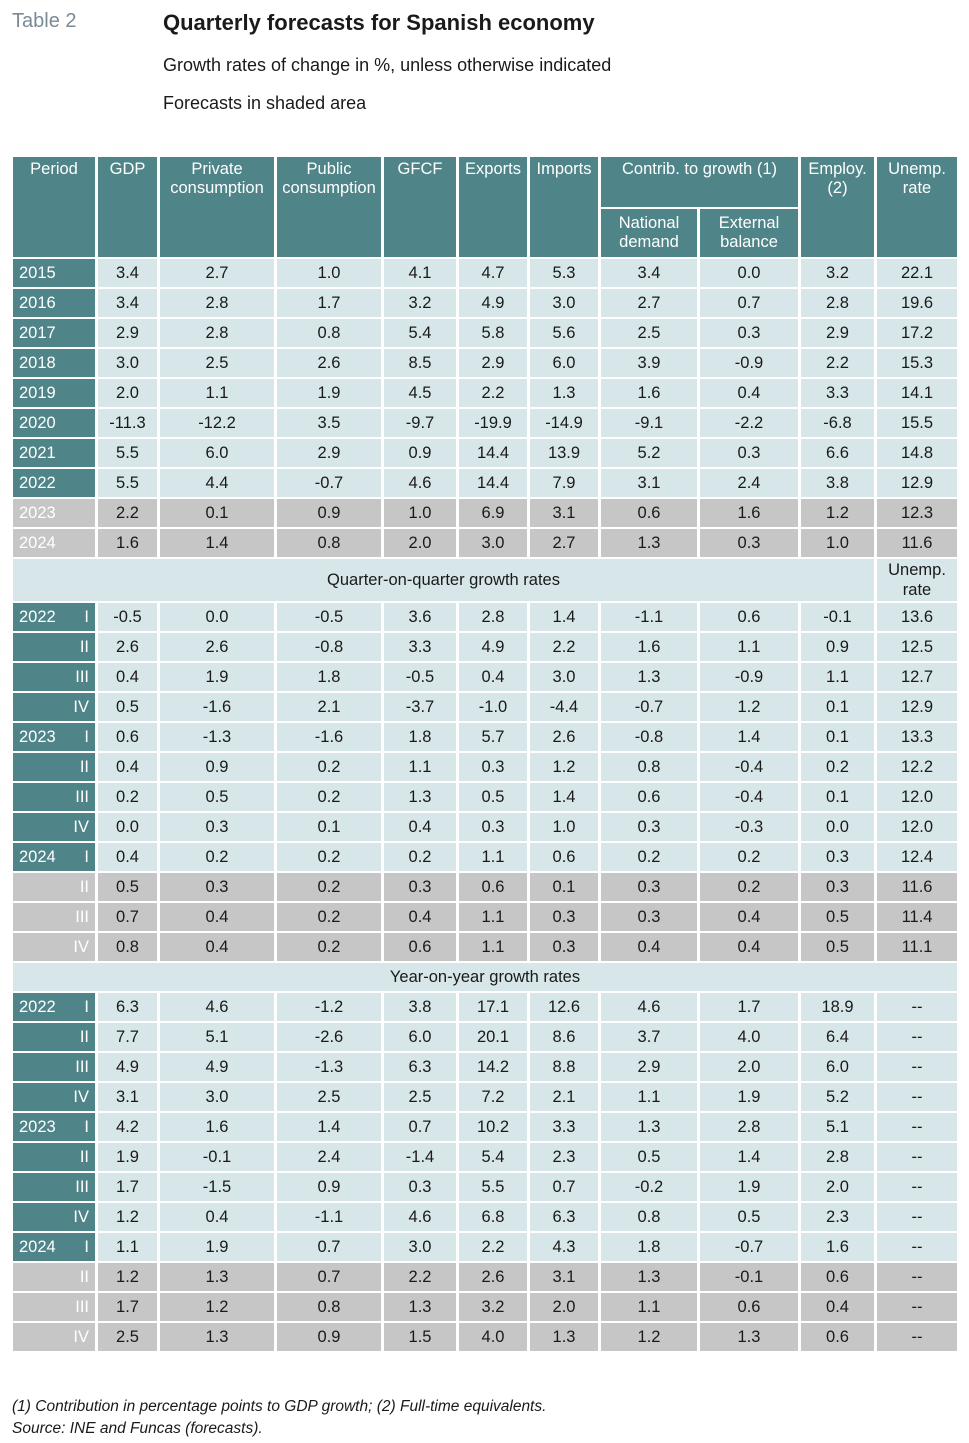  I want to click on cell-private-consumption: 0.5, so click(217, 797).